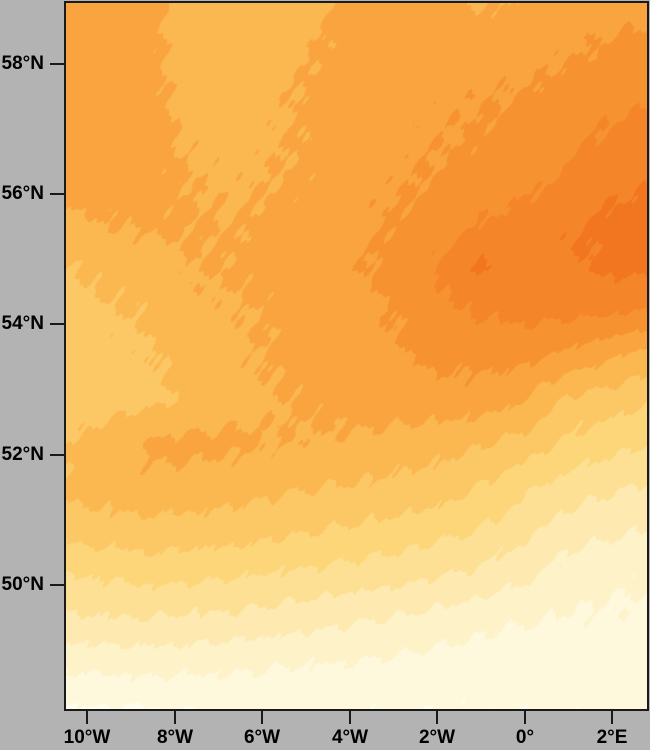  What do you see at coordinates (22, 584) in the screenshot?
I see `y-tick-label: 50°N` at bounding box center [22, 584].